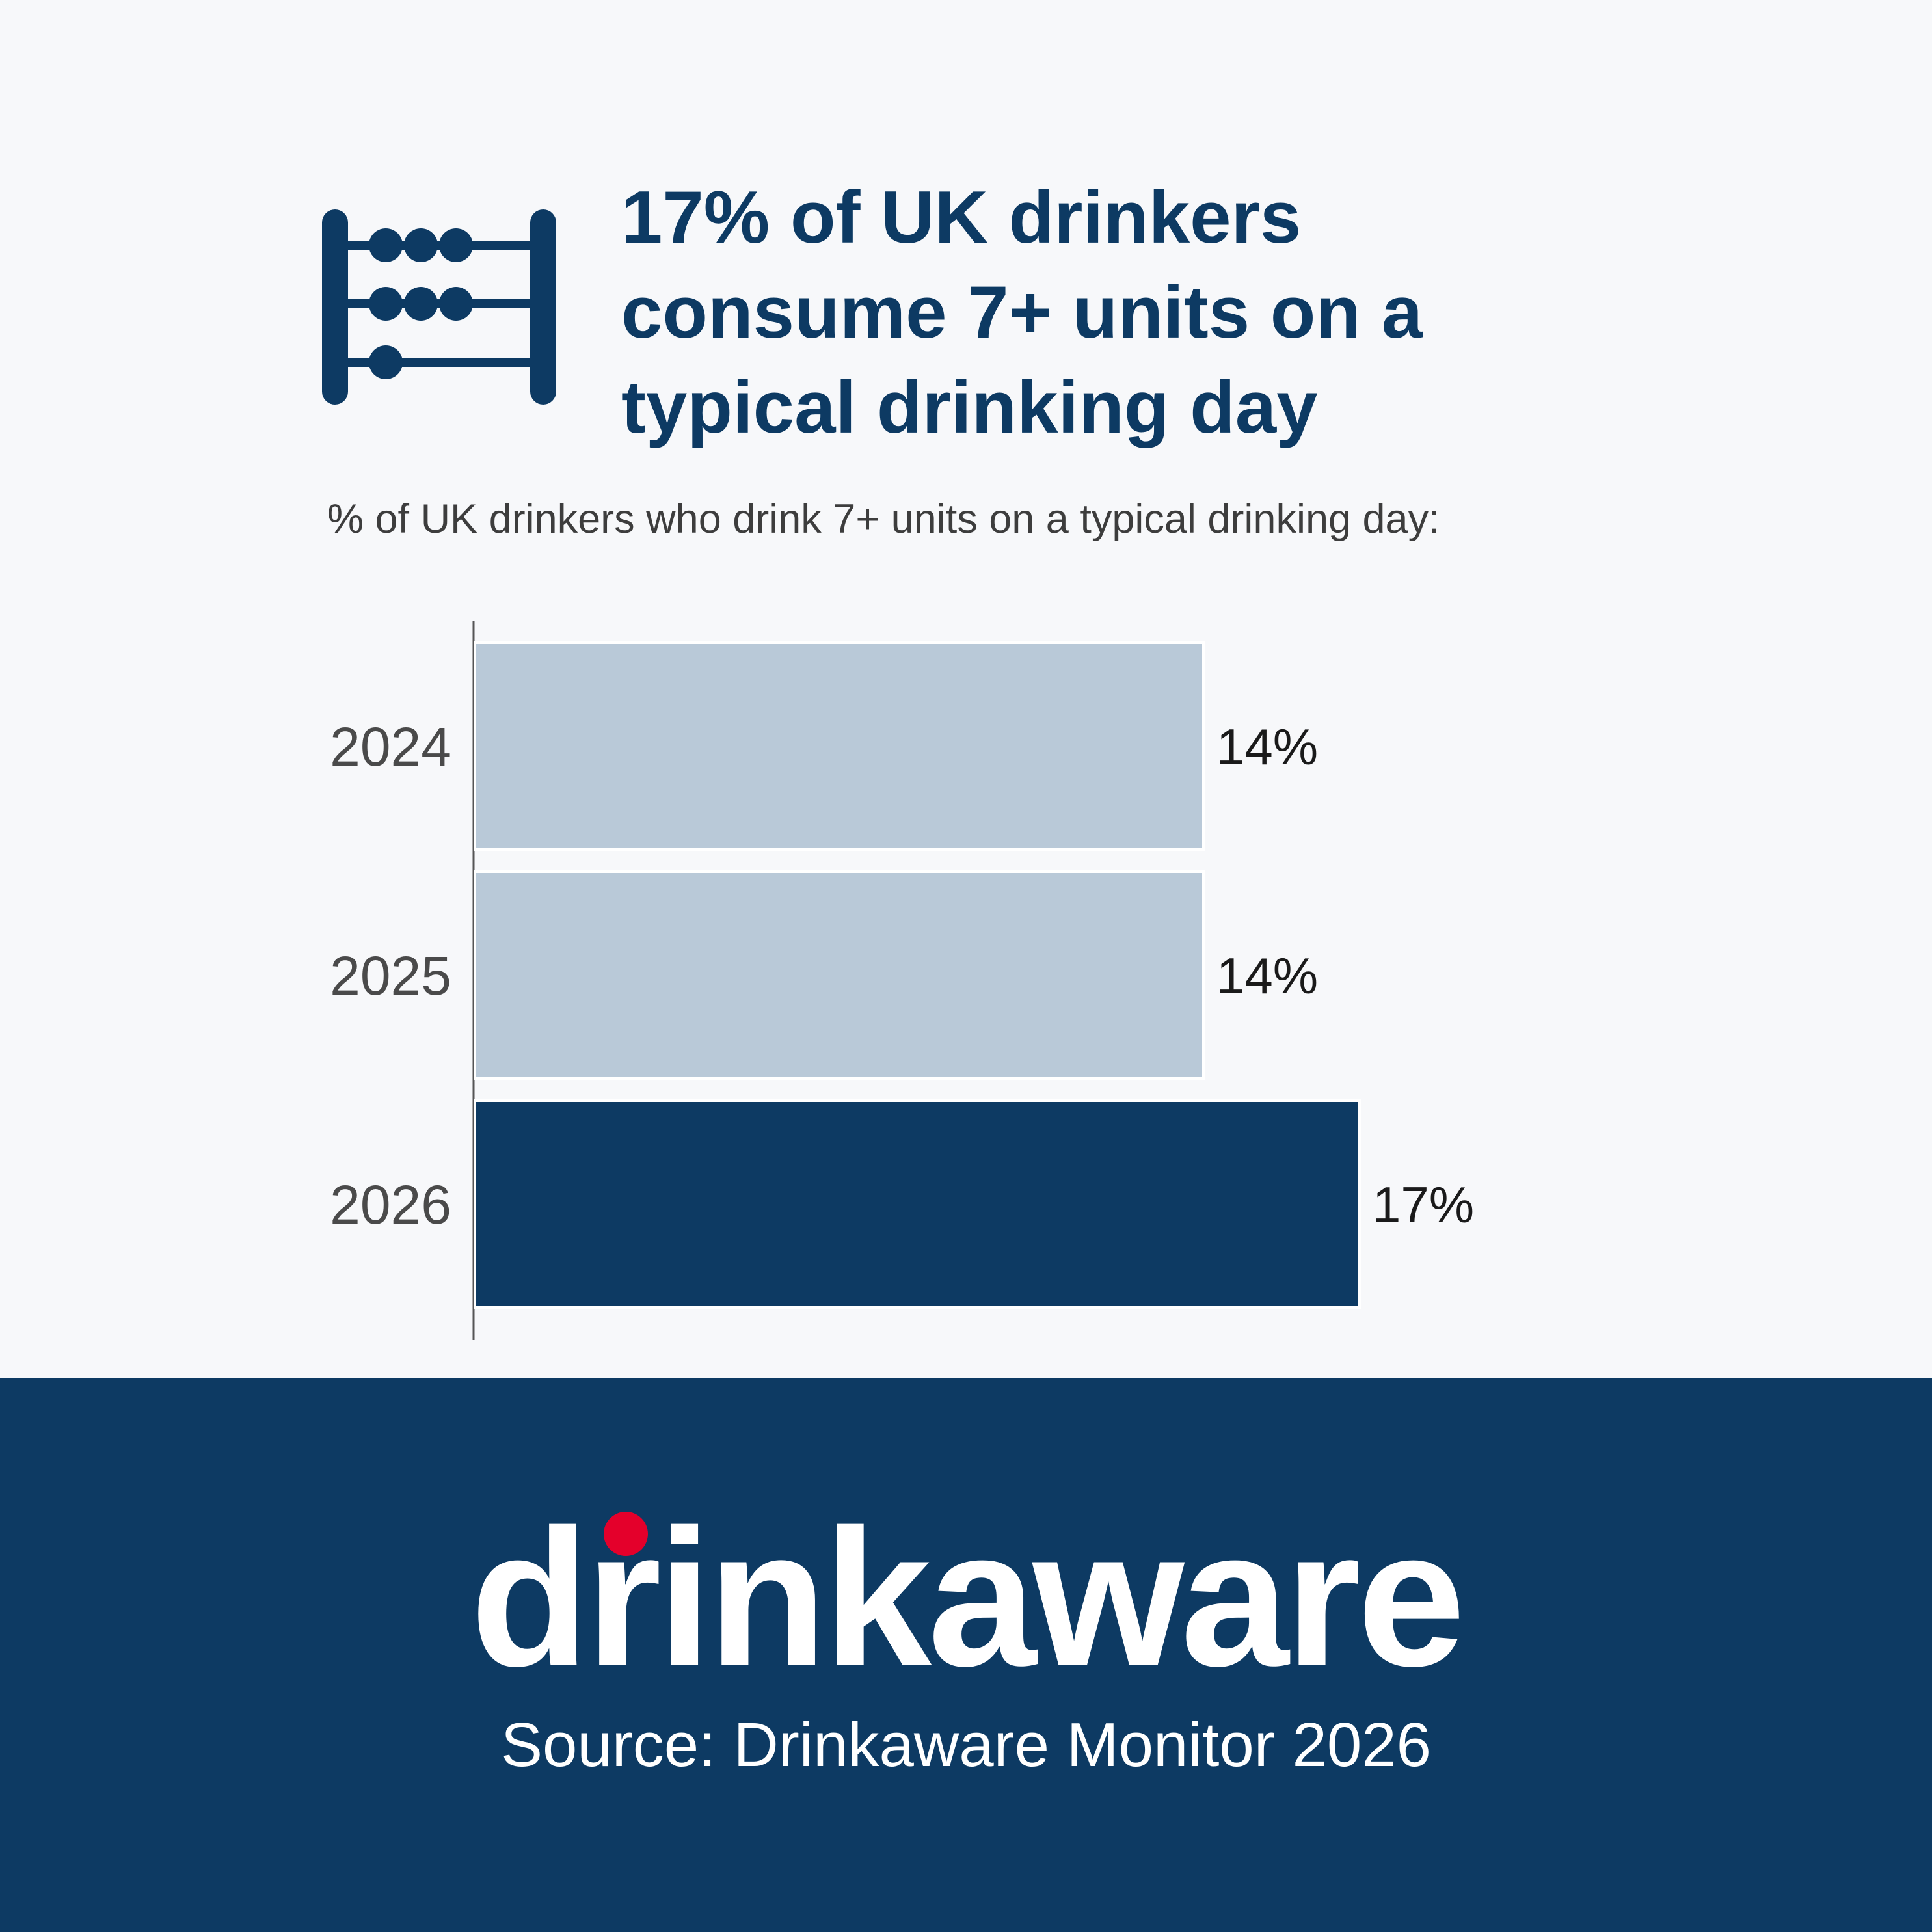 The height and width of the screenshot is (1932, 1932). Describe the element at coordinates (968, 1594) in the screenshot. I see `drinkaware-logo: drinkaware` at that location.